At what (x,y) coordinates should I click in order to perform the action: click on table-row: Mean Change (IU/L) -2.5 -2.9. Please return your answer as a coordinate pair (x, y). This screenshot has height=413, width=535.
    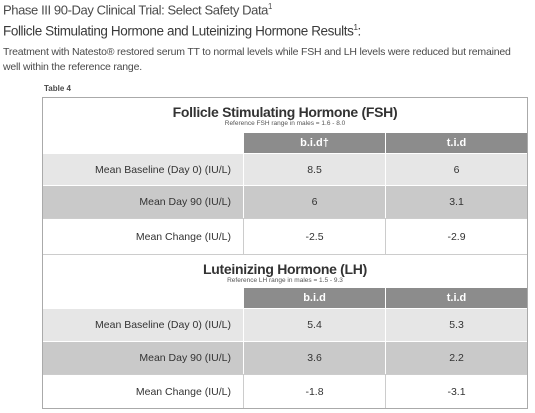
    Looking at the image, I should click on (285, 236).